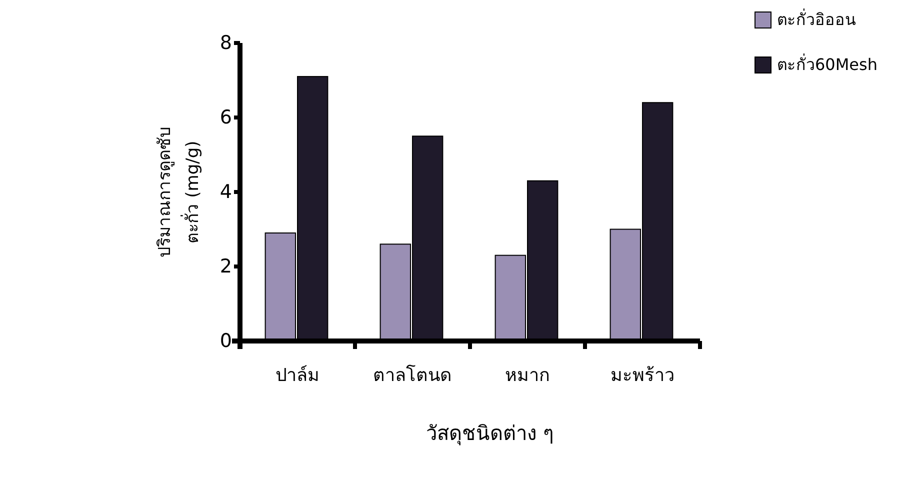 This screenshot has width=906, height=482. What do you see at coordinates (816, 18) in the screenshot?
I see `legend-label: ตะกั่วอิออน` at bounding box center [816, 18].